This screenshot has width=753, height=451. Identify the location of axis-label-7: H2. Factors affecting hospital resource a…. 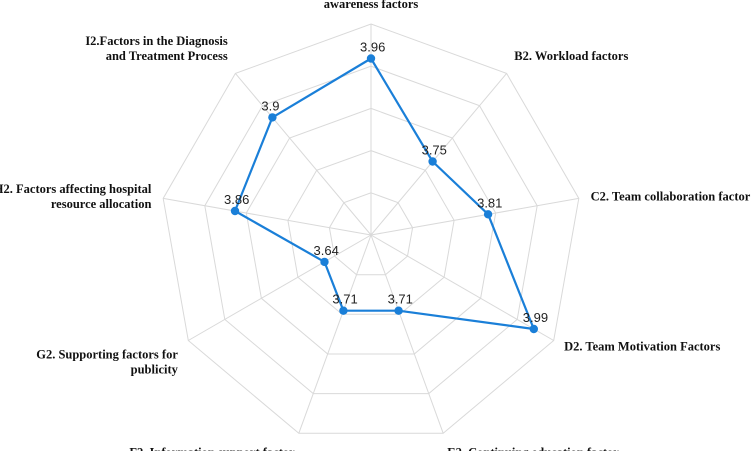
(76, 196).